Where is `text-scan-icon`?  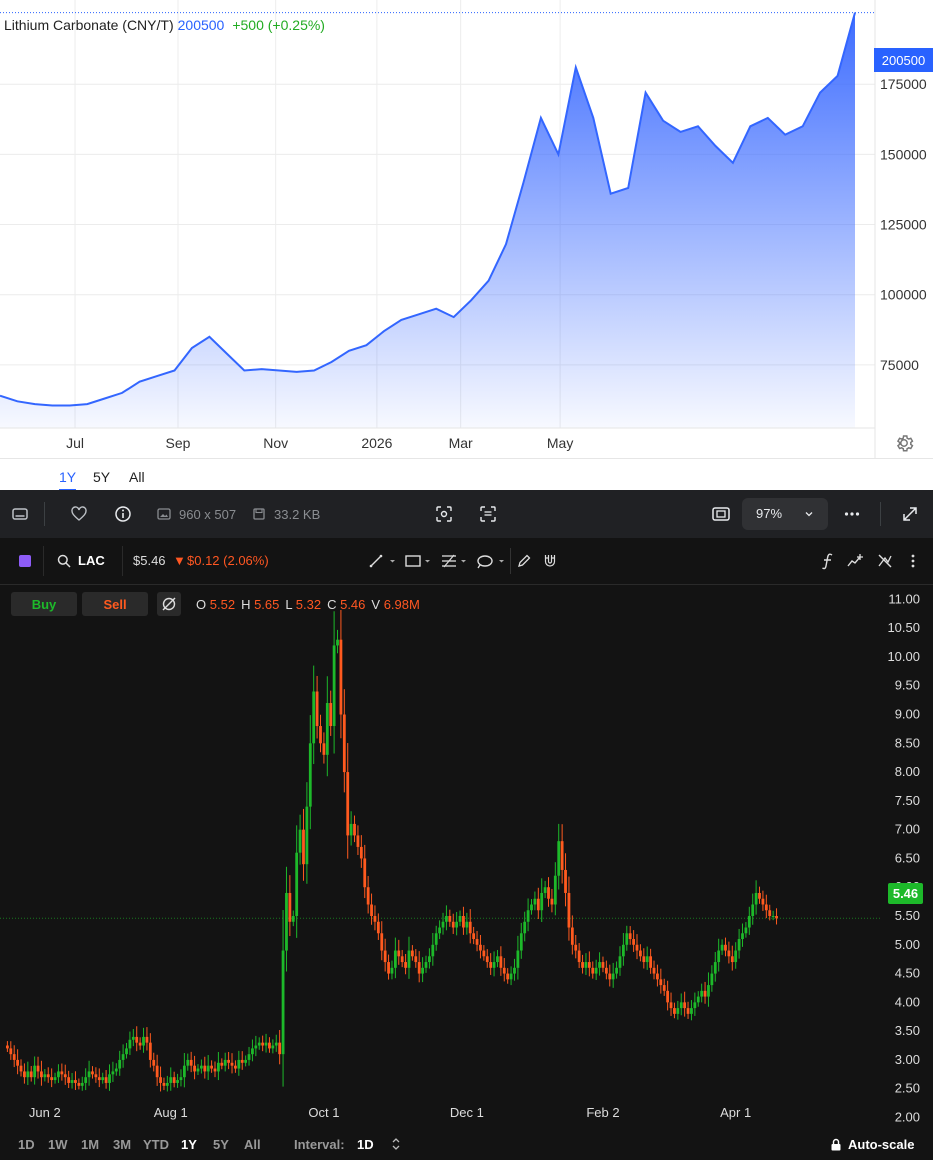
text-scan-icon is located at coordinates (488, 514).